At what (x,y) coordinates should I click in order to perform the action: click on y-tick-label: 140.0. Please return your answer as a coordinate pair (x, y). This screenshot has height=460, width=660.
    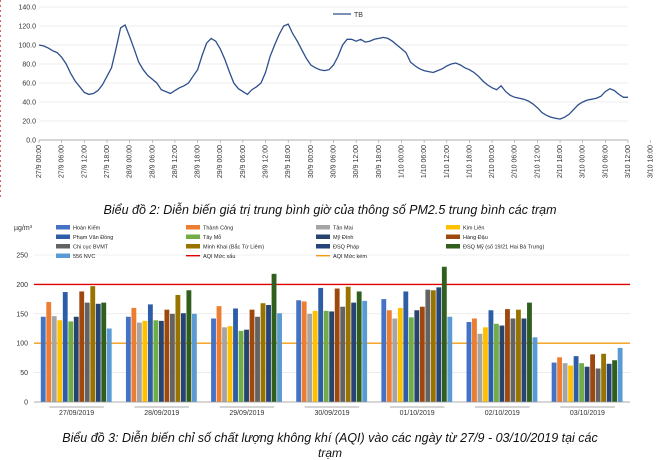
    Looking at the image, I should click on (27, 8).